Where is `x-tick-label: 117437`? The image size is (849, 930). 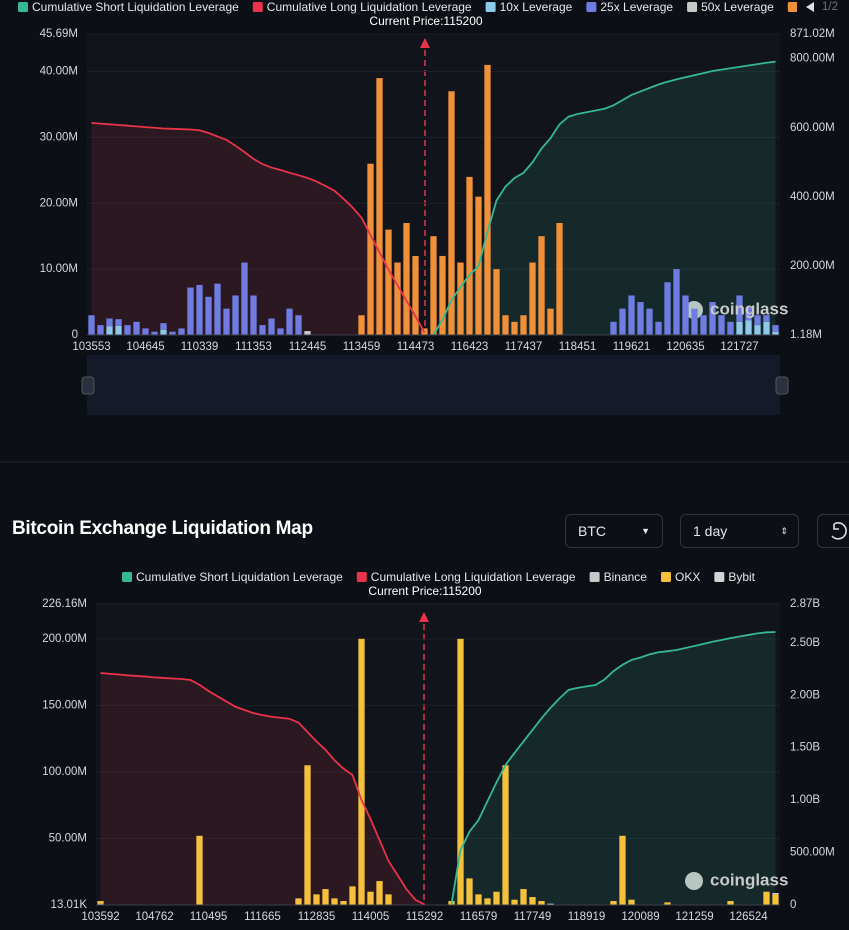 x-tick-label: 117437 is located at coordinates (524, 347).